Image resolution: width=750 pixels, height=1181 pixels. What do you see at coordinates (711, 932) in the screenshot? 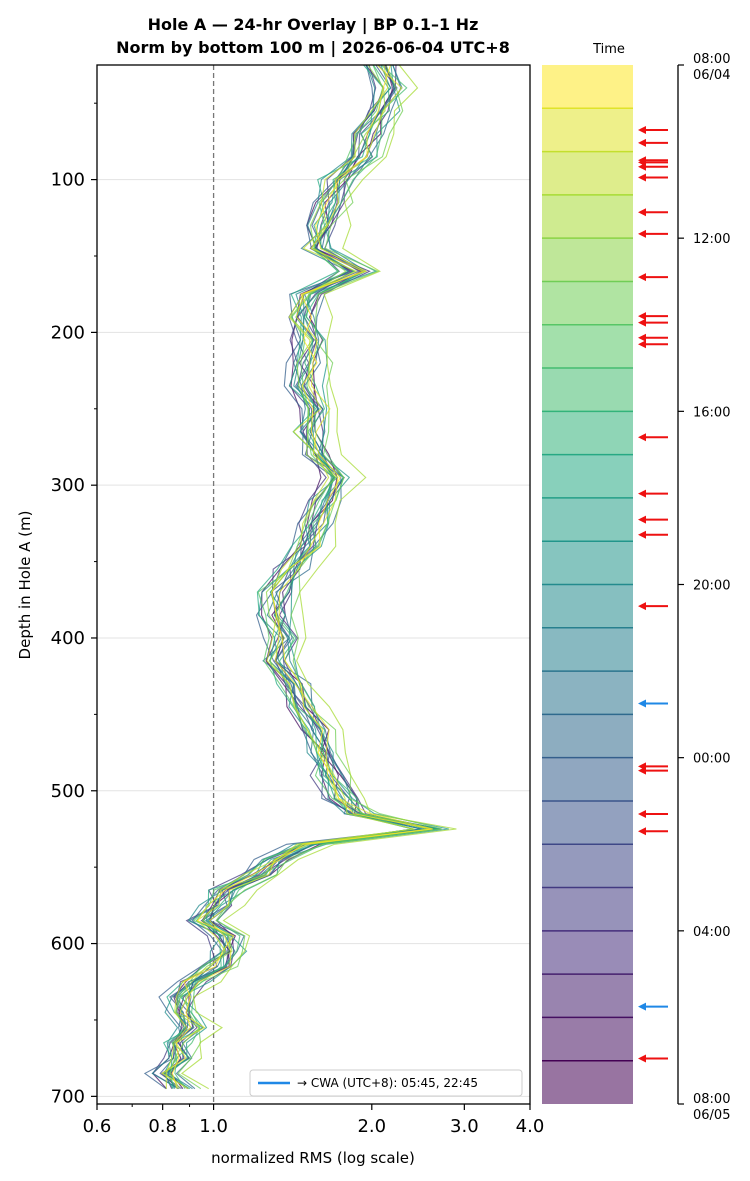
I see `colorbar-tick-label: 04:00` at bounding box center [711, 932].